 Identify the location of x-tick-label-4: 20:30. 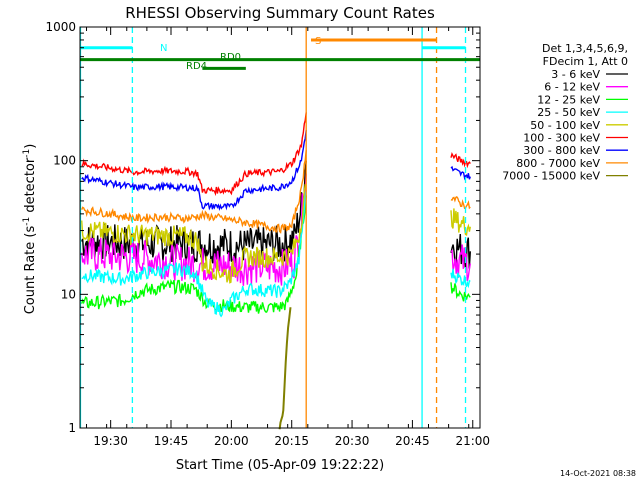
(352, 441).